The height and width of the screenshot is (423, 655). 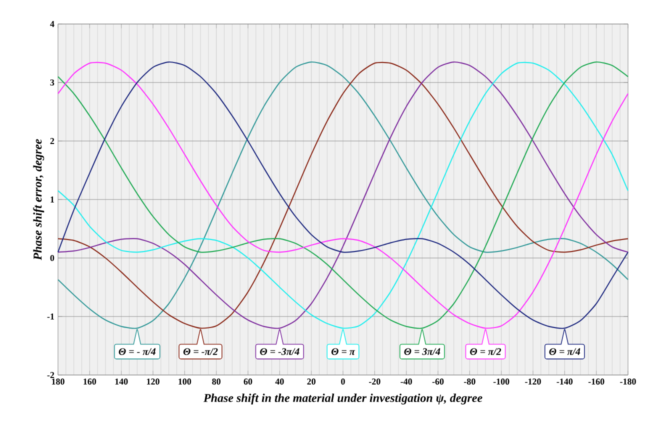 What do you see at coordinates (52, 141) in the screenshot?
I see `y-tick-label: 2` at bounding box center [52, 141].